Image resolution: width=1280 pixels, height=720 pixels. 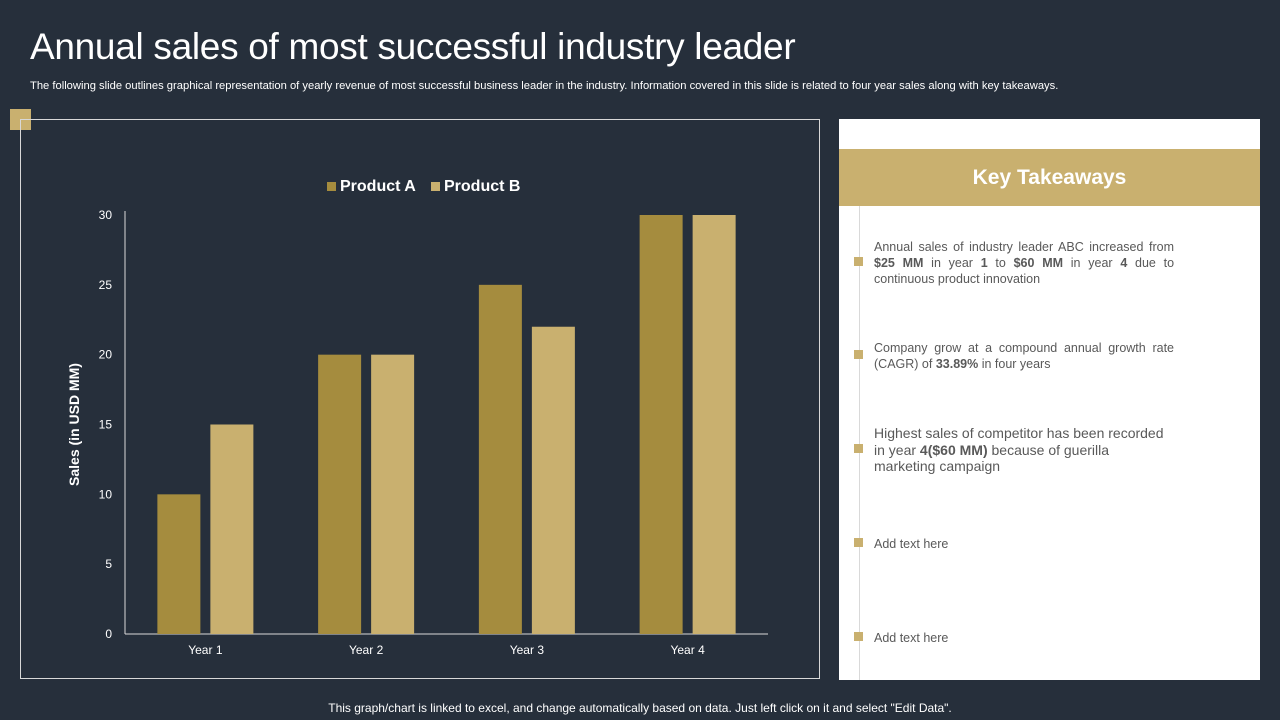 I want to click on y-tick-label: 30, so click(x=106, y=215).